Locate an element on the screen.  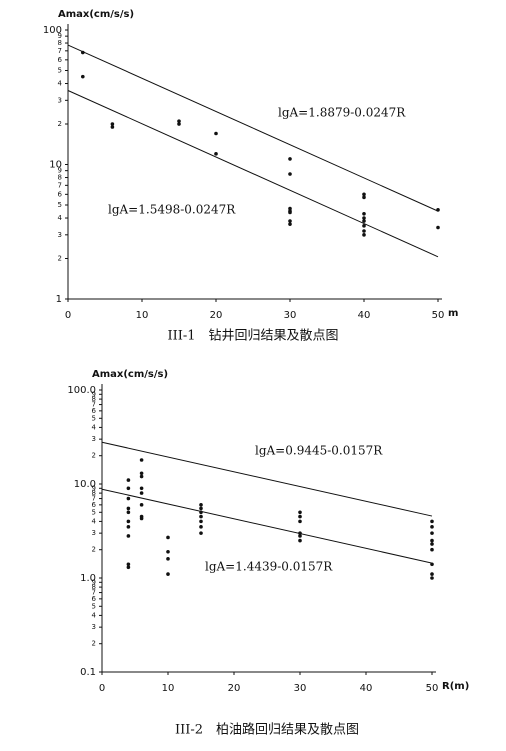
chart-title: III-1 钻井回归结果及散点图 is located at coordinates (252, 336).